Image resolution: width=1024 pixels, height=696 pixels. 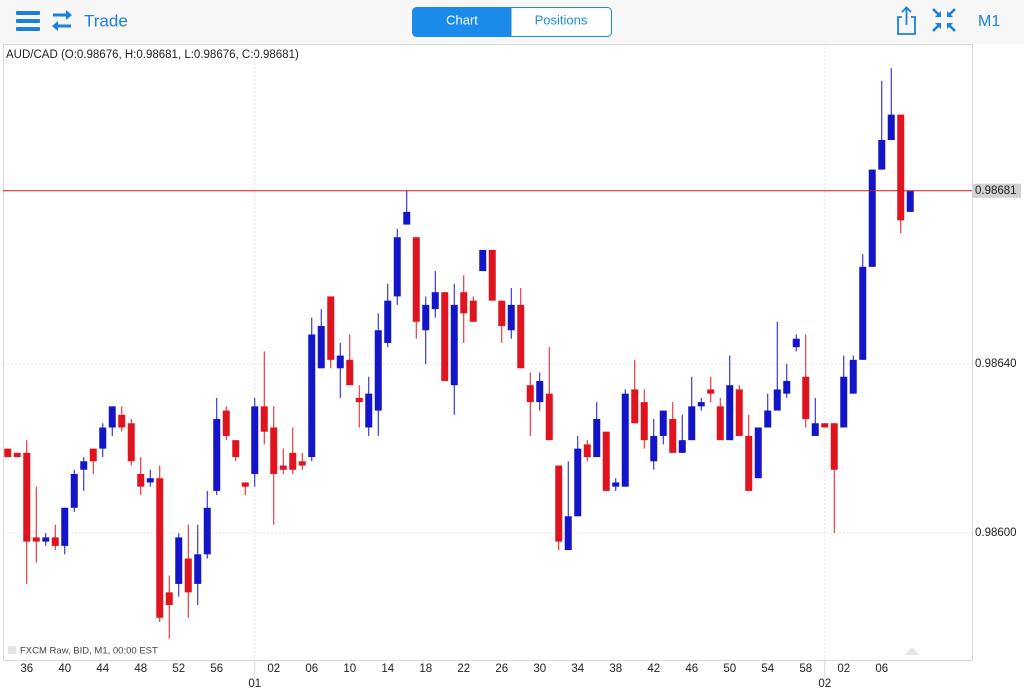 I want to click on x-tick-label: 58, so click(x=805, y=669).